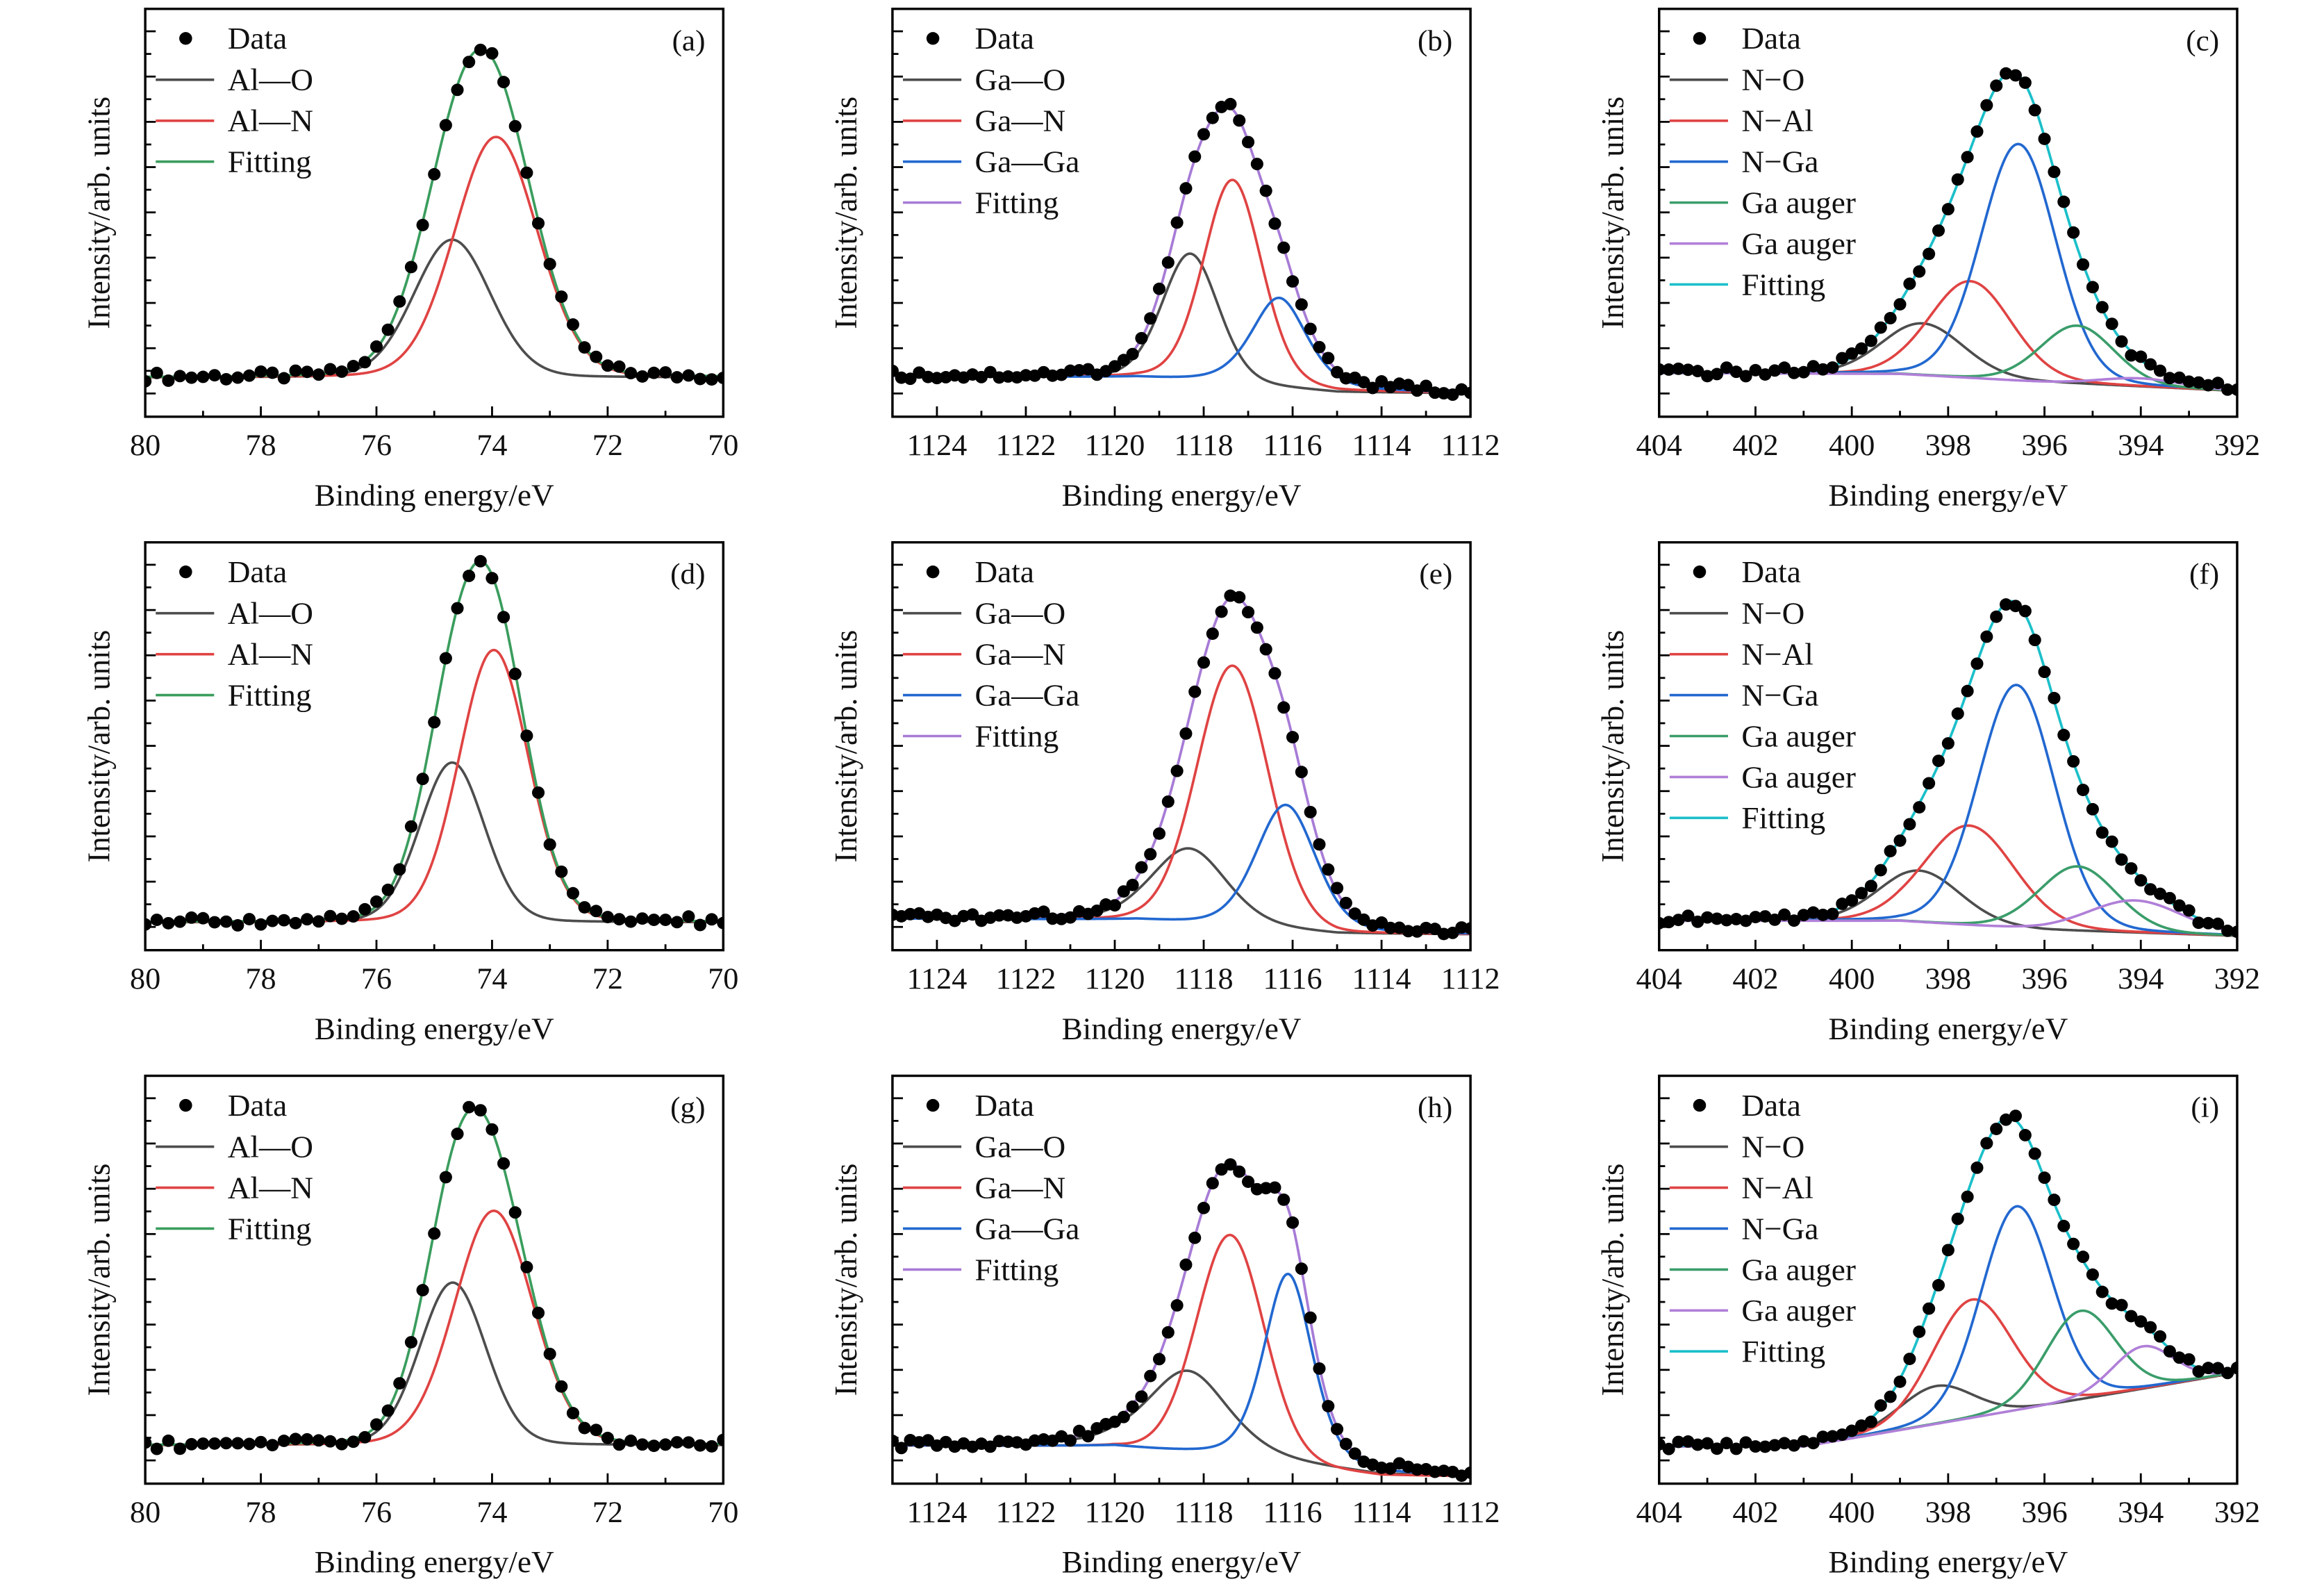  Describe the element at coordinates (270, 695) in the screenshot. I see `legend-label: Fitting` at that location.